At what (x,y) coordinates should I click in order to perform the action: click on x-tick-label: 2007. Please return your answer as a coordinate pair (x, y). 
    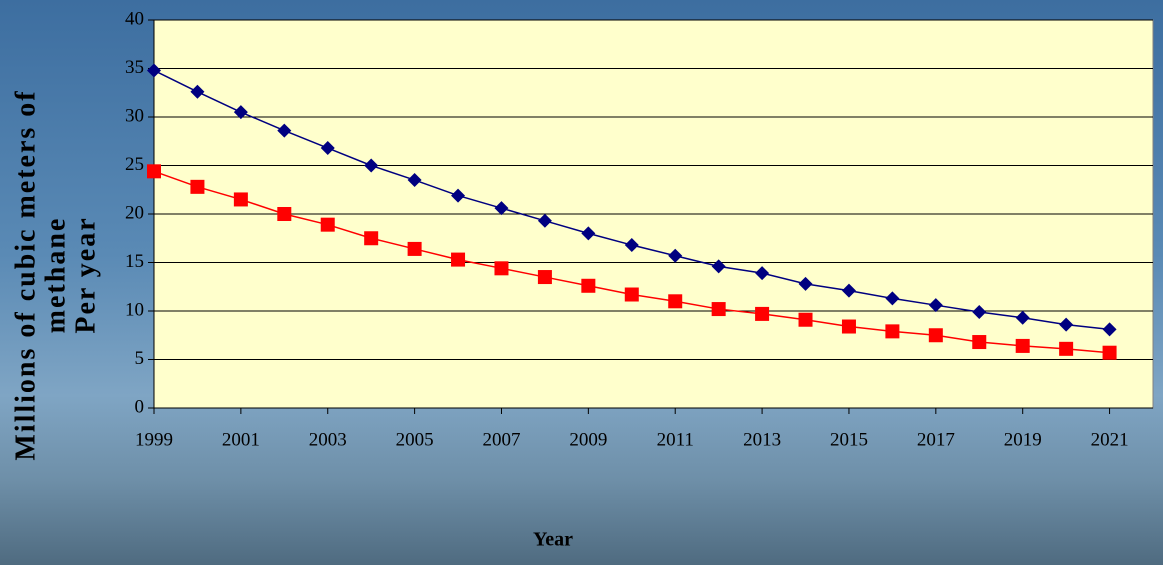
    Looking at the image, I should click on (501, 439).